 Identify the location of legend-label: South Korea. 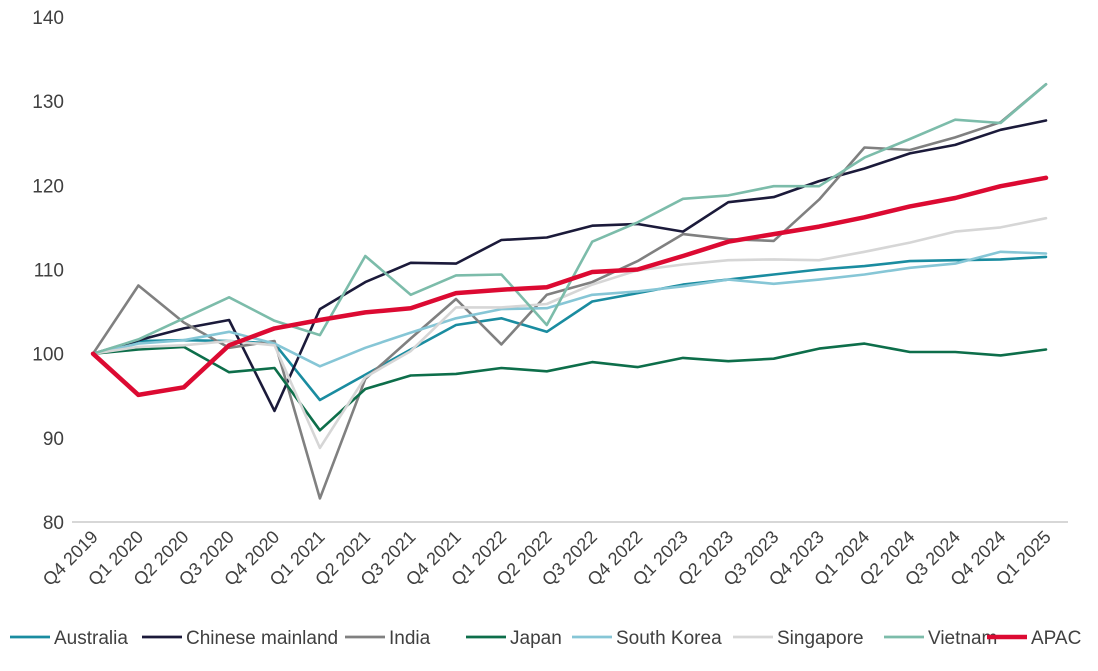
(669, 638).